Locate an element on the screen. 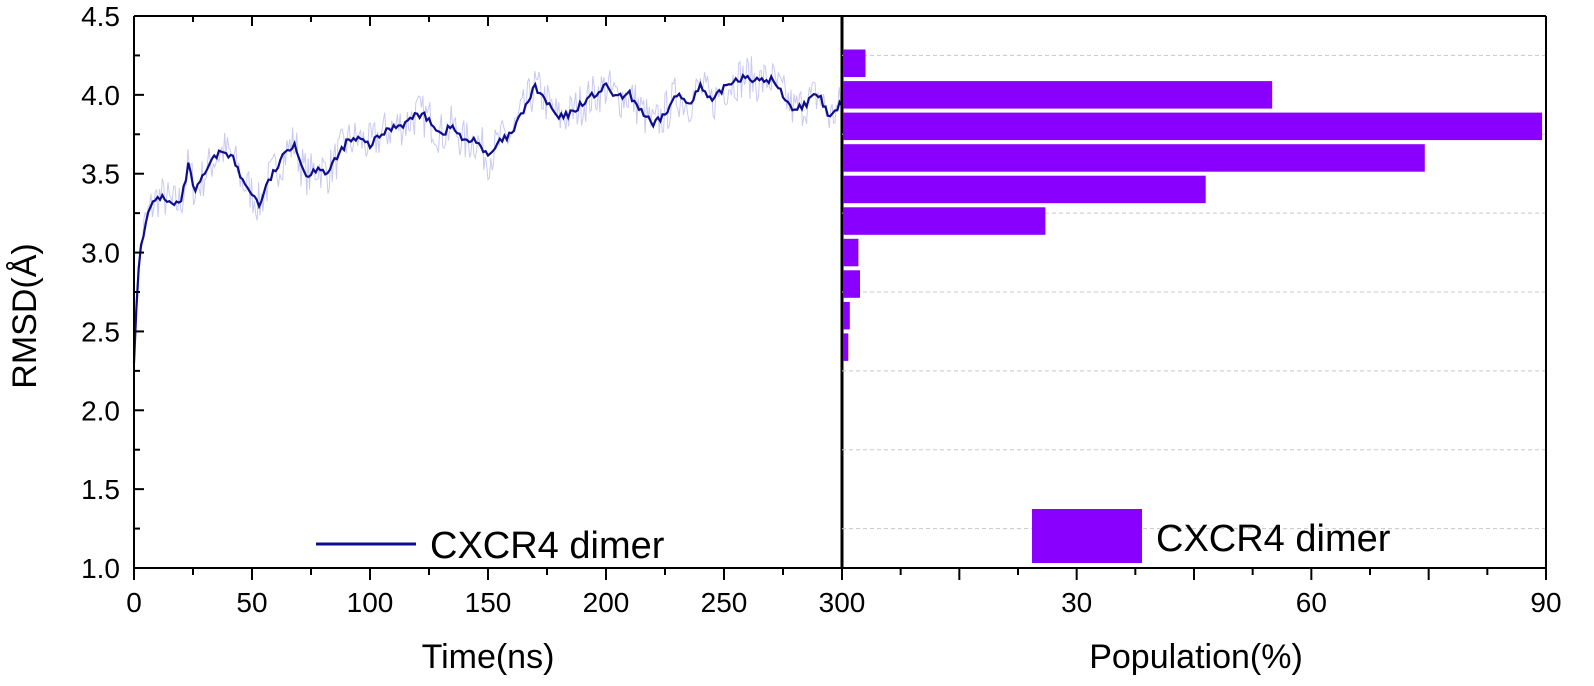 This screenshot has width=1594, height=686. legend-right: CXCR4 dimer is located at coordinates (1211, 536).